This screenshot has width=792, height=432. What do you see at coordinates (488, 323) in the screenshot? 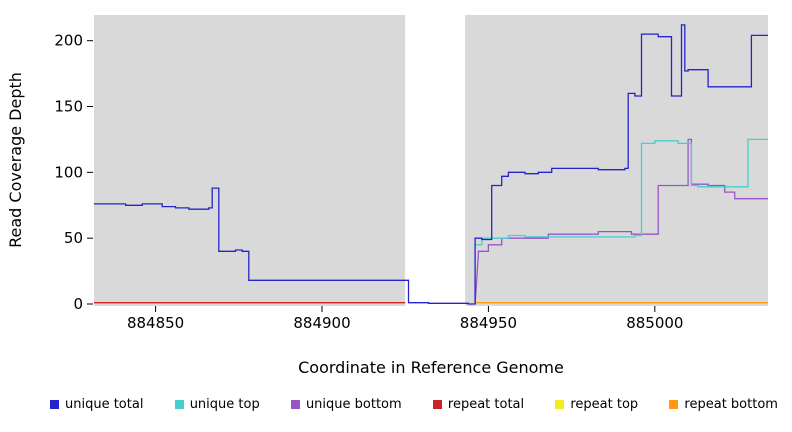
I see `x-tick-label: 884950` at bounding box center [488, 323].